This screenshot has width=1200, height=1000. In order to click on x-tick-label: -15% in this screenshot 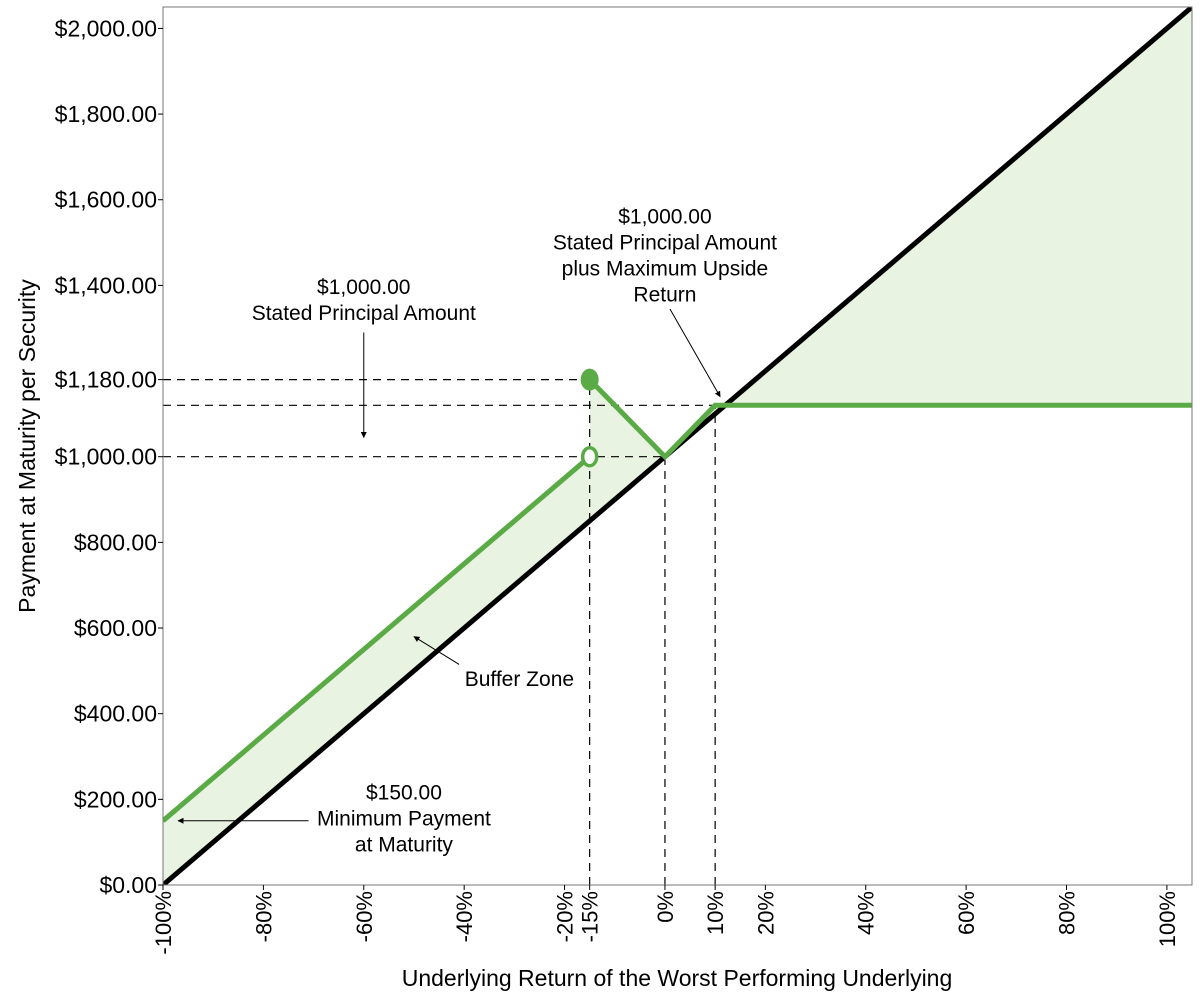, I will do `click(590, 916)`.